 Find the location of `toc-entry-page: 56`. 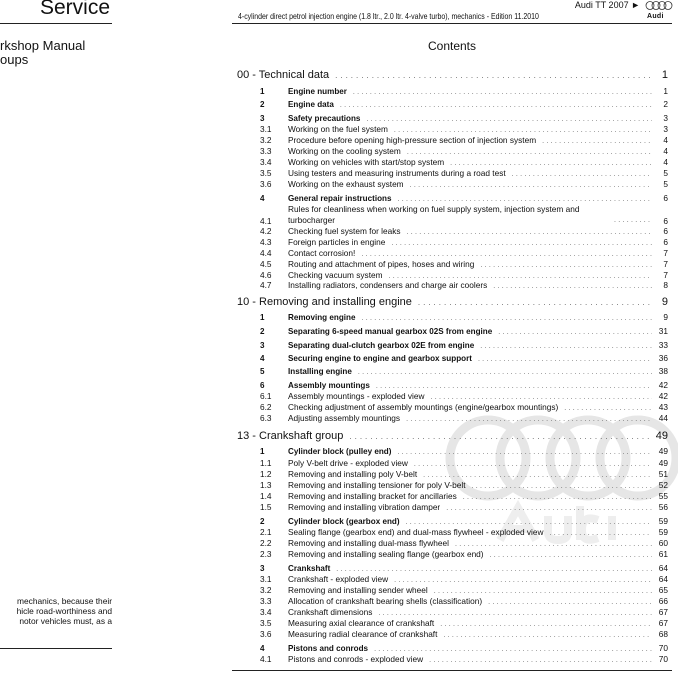

toc-entry-page: 56 is located at coordinates (663, 507).